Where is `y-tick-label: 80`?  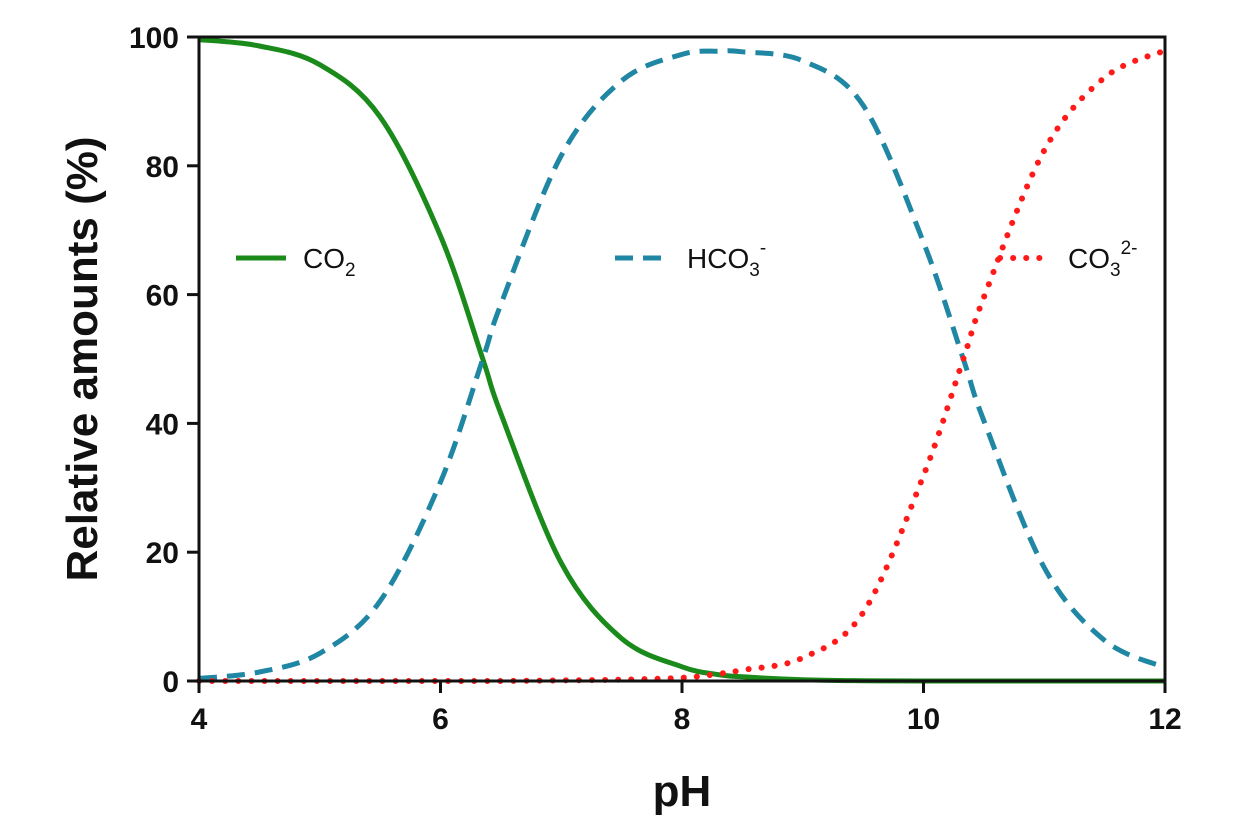 y-tick-label: 80 is located at coordinates (162, 167).